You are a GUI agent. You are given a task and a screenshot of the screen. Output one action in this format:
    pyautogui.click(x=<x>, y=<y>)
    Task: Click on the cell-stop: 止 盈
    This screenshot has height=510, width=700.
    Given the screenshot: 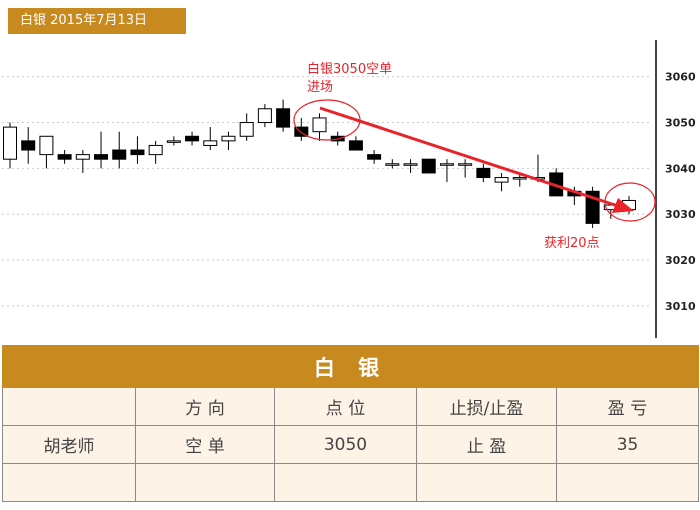 What is the action you would take?
    pyautogui.click(x=486, y=444)
    